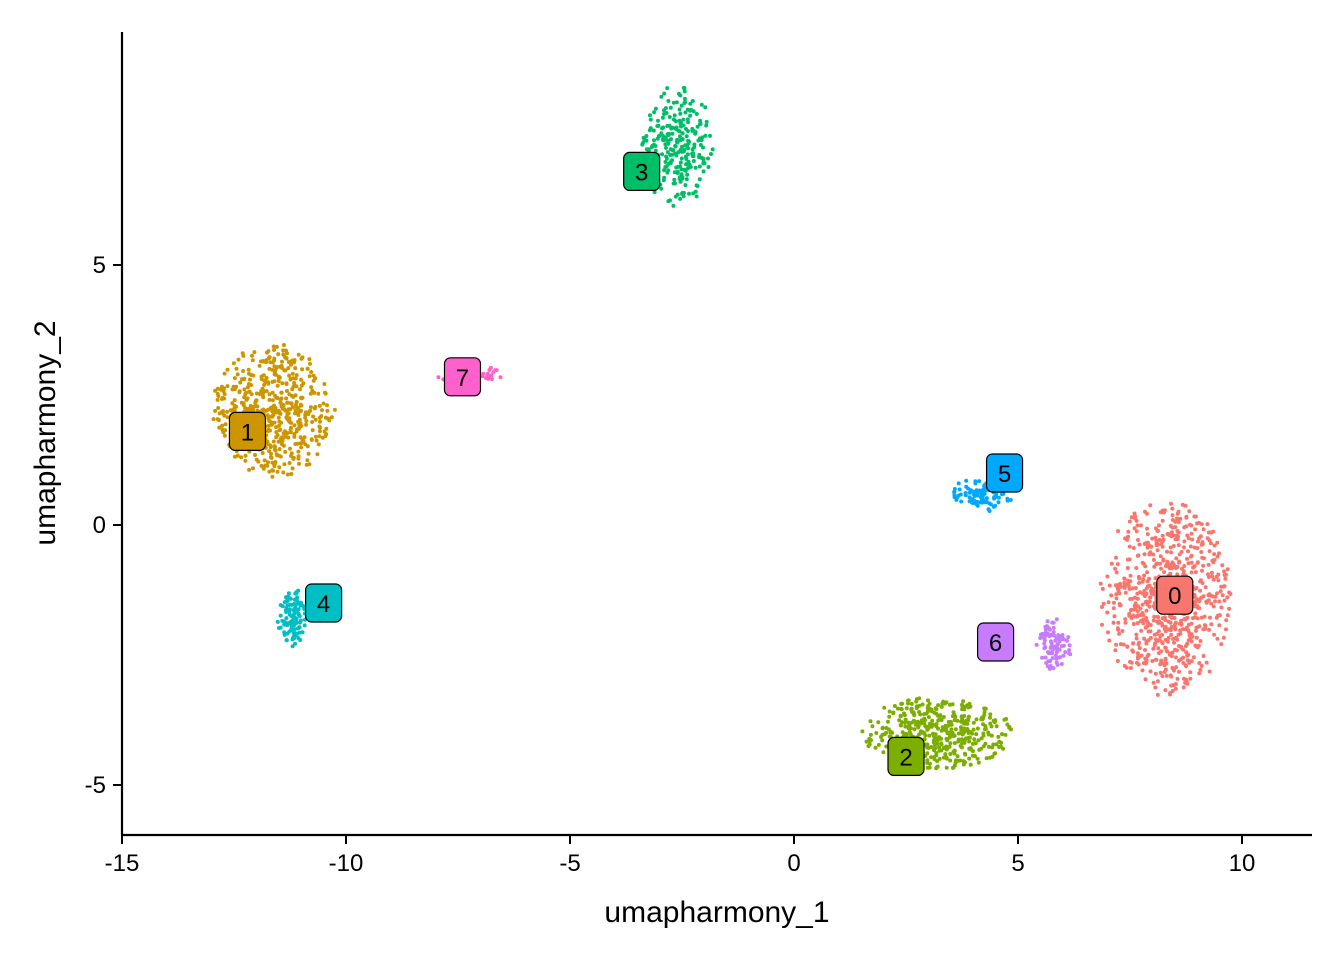 The width and height of the screenshot is (1344, 960). I want to click on cluster-label-5: 5, so click(1004, 473).